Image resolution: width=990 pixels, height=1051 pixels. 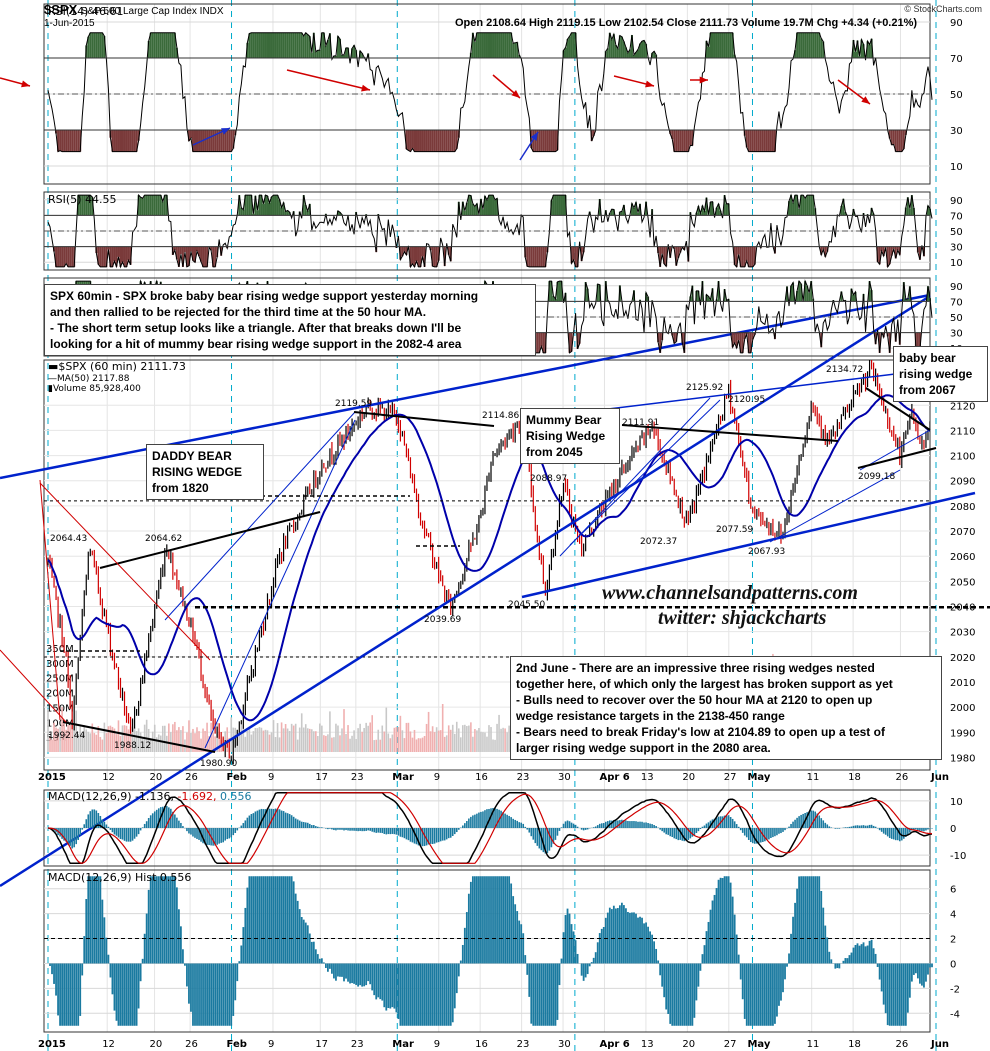 What do you see at coordinates (60, 679) in the screenshot?
I see `volume-tick-label: 250M` at bounding box center [60, 679].